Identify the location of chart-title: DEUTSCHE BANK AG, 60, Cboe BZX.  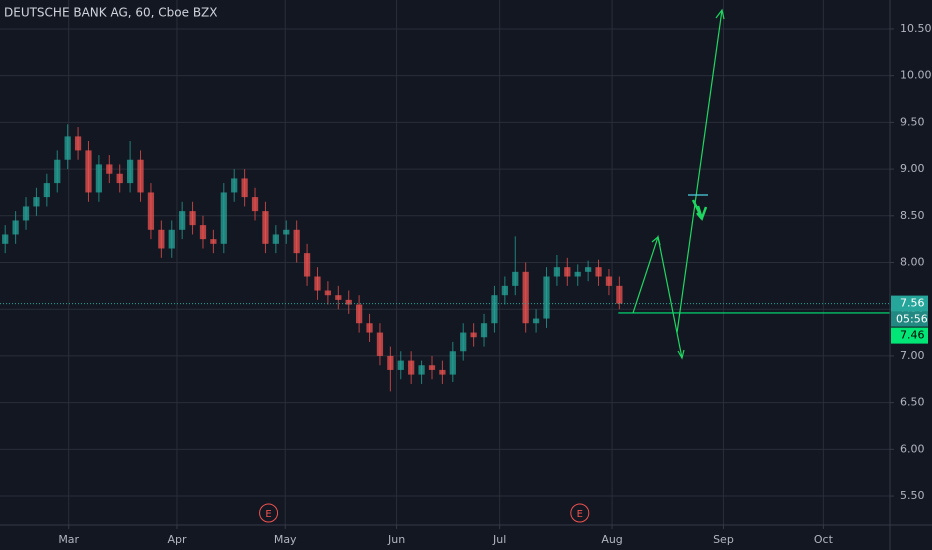
(111, 13).